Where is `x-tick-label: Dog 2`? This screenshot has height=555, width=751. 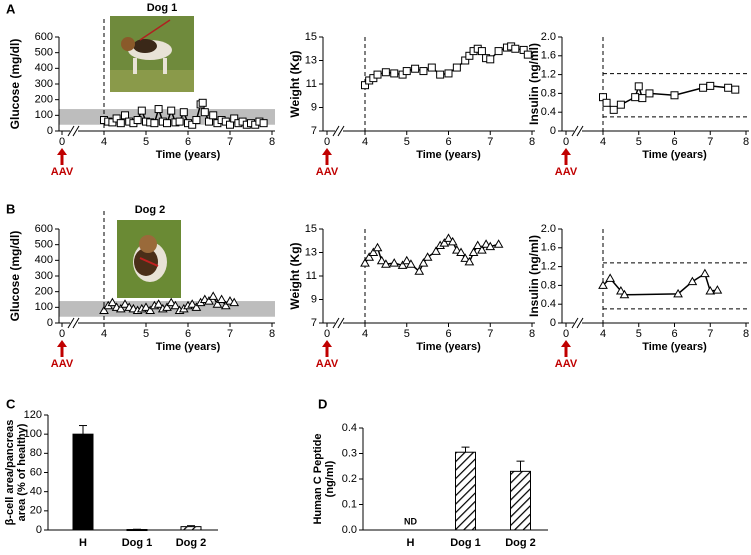 x-tick-label: Dog 2 is located at coordinates (191, 543).